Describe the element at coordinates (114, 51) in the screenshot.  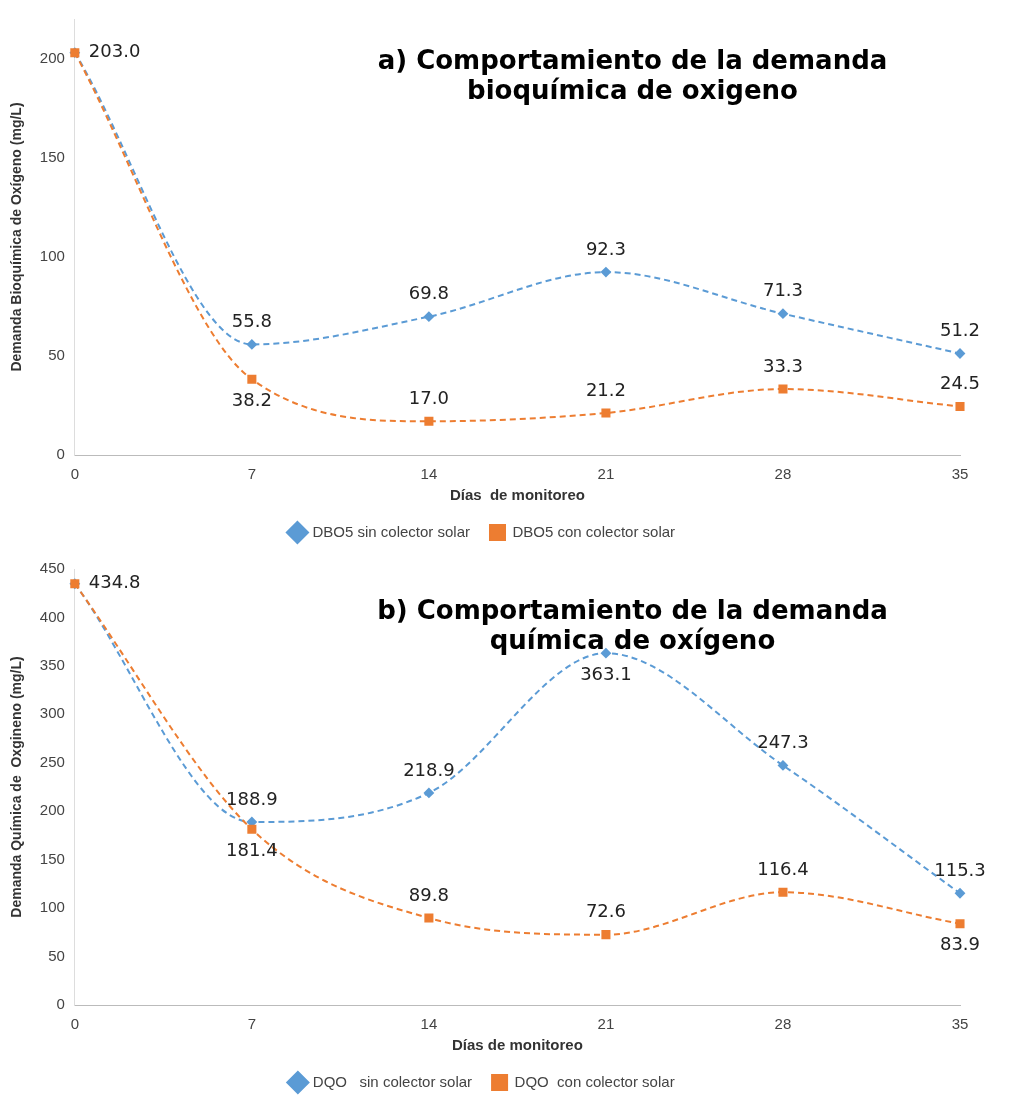
I see `data-label: 203.0` at that location.